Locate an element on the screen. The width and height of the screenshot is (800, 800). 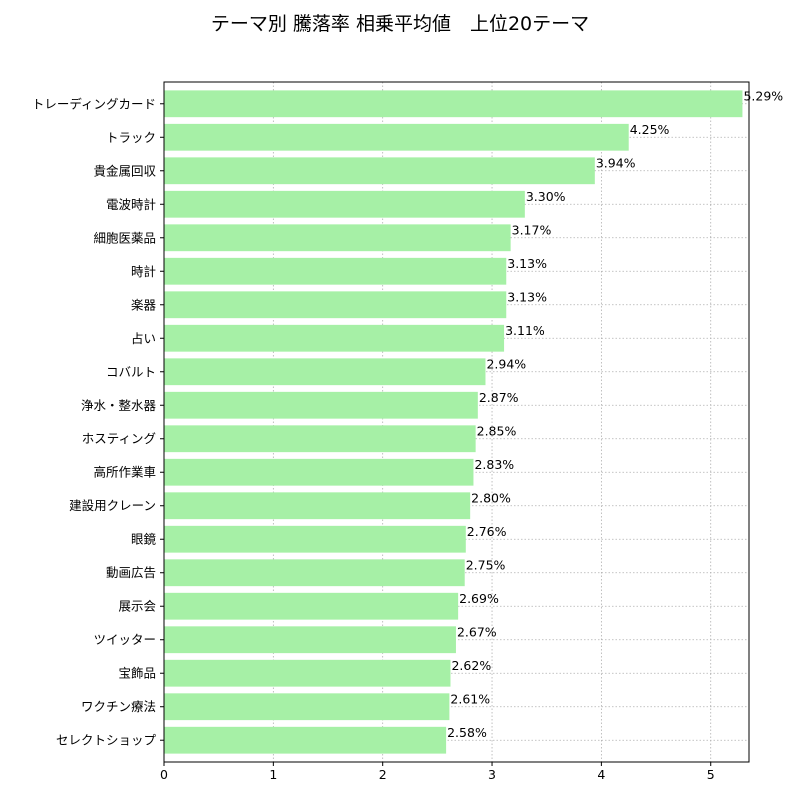
category-label: 時計 is located at coordinates (143, 271).